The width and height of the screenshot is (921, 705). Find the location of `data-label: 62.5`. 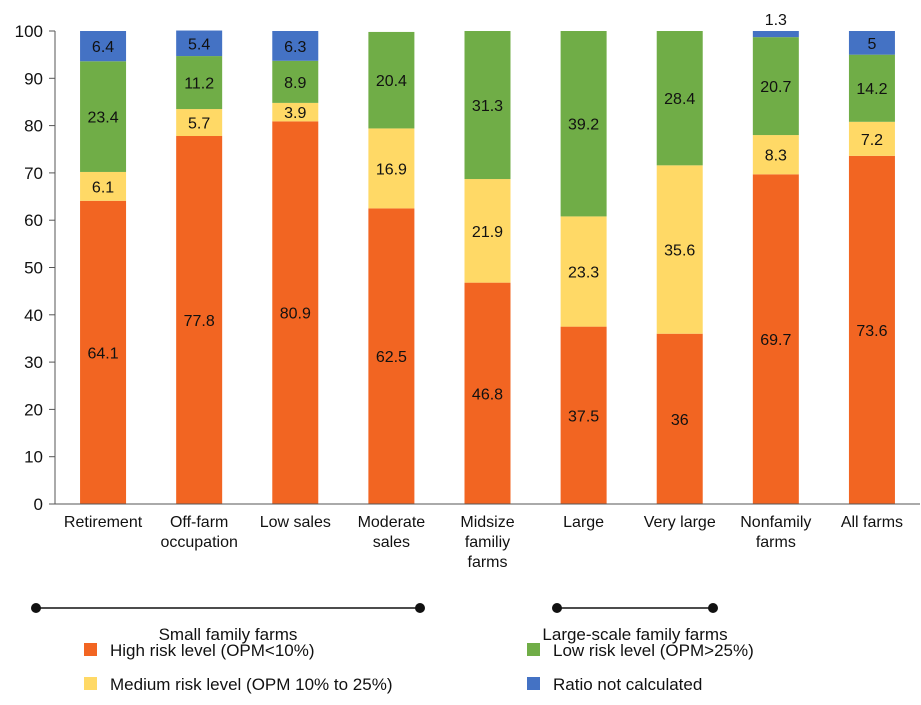

data-label: 62.5 is located at coordinates (391, 357).